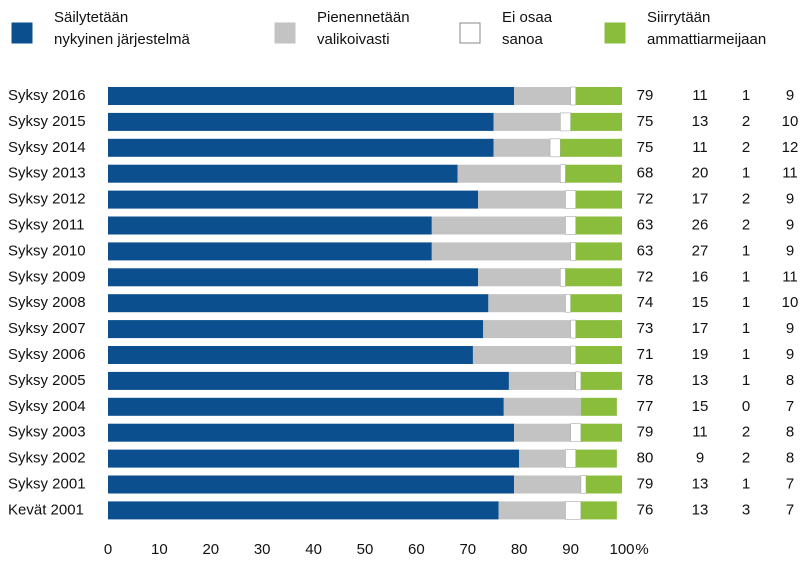  I want to click on category-label: Syksy 2003, so click(47, 432).